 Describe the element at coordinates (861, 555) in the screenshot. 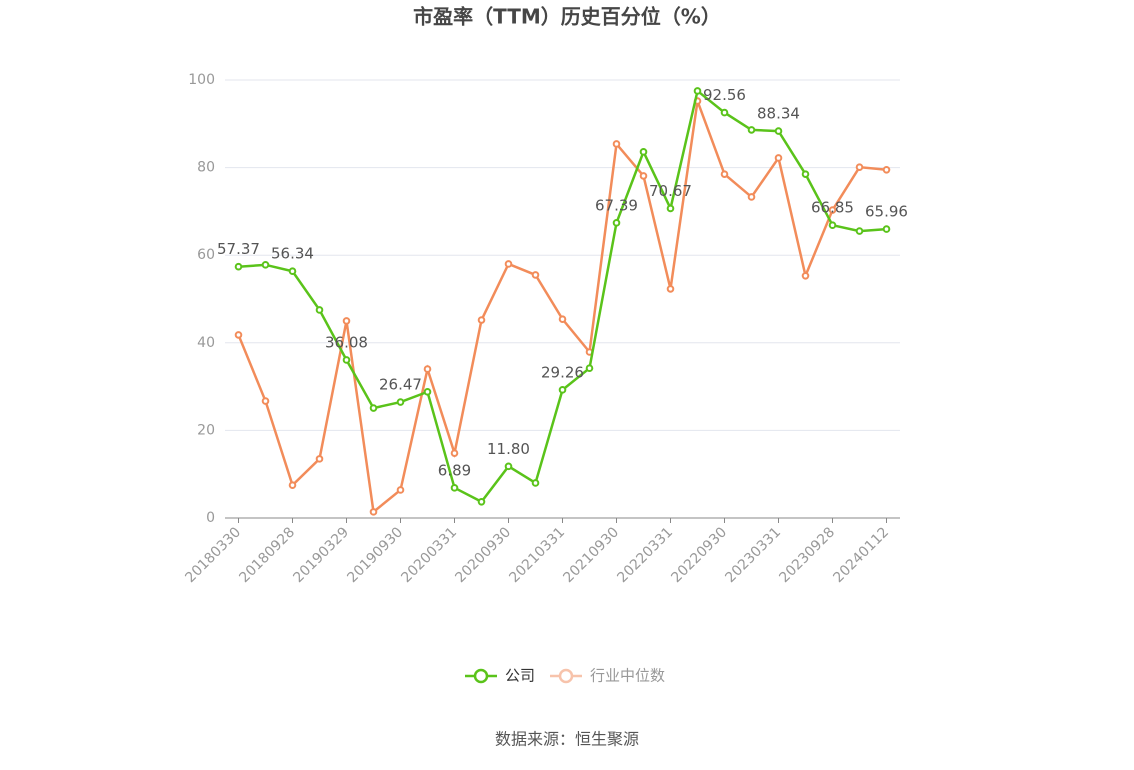

I see `x-tick-label: 20240112` at that location.